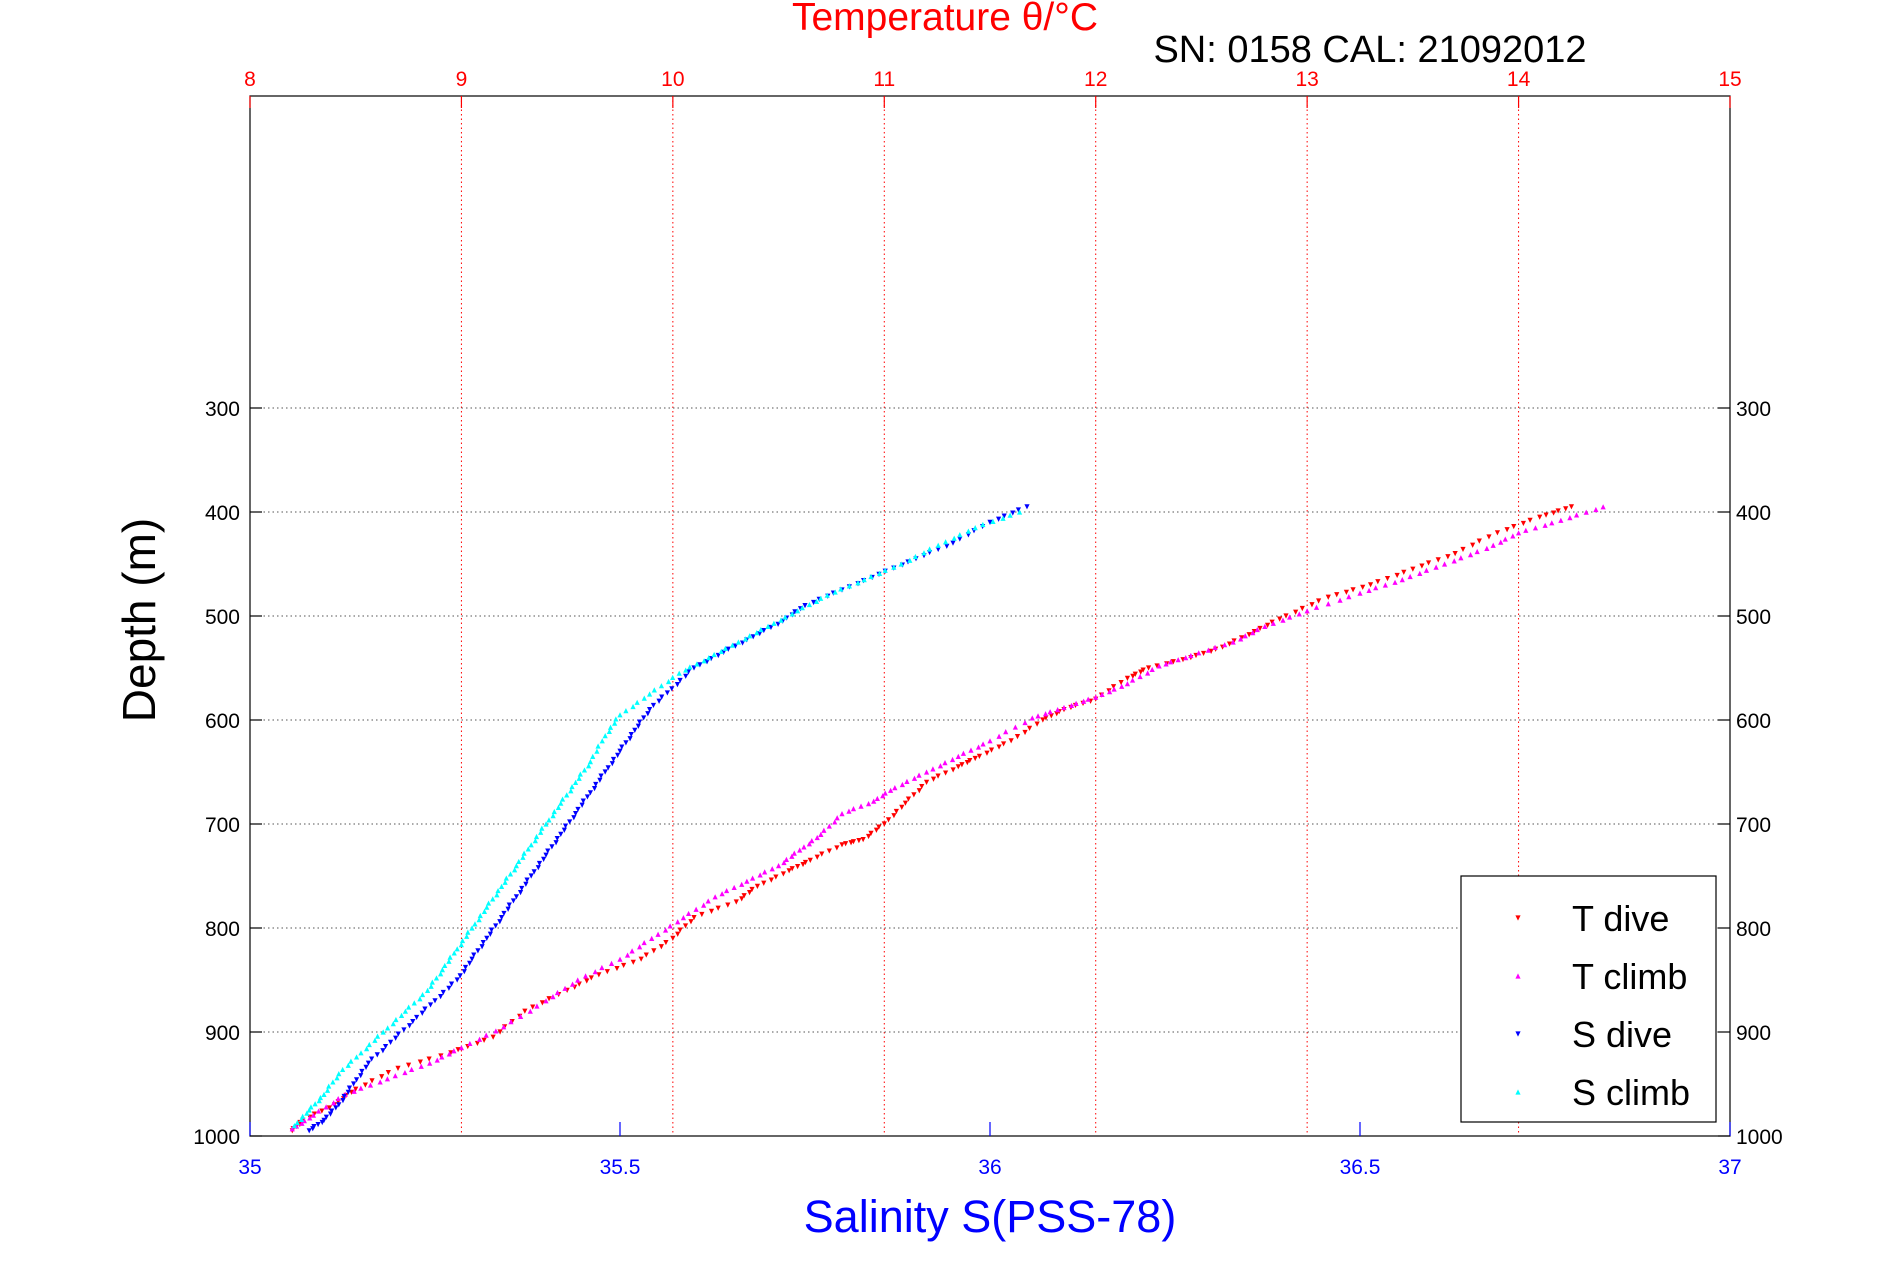  What do you see at coordinates (1602, 1005) in the screenshot?
I see `legend-entries: T dive T climb S dive S climb` at bounding box center [1602, 1005].